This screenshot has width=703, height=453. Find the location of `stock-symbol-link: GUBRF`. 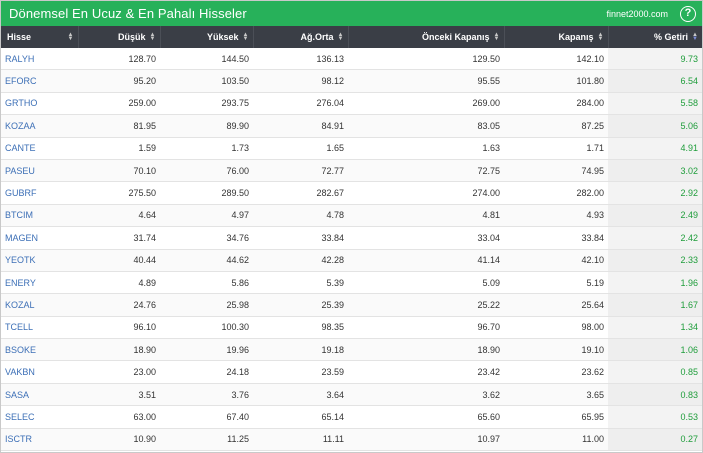

stock-symbol-link: GUBRF is located at coordinates (21, 193).